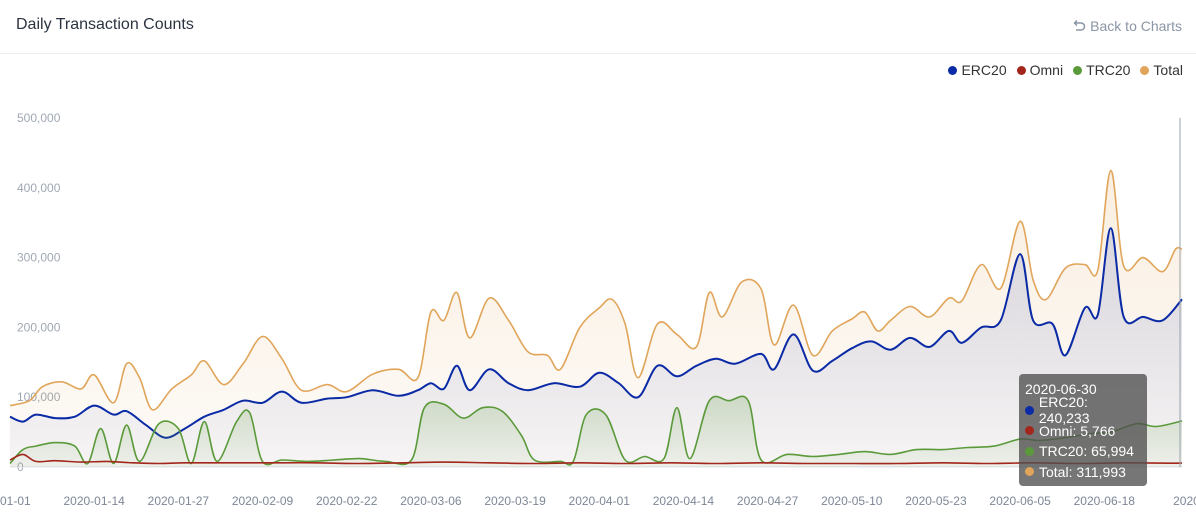 This screenshot has height=520, width=1196. Describe the element at coordinates (598, 27) in the screenshot. I see `chart-header: Daily Transaction Counts Back to Charts` at that location.